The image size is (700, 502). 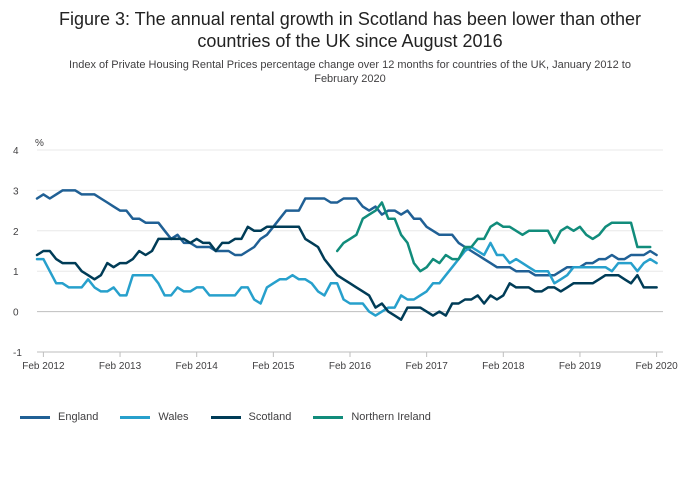 I want to click on x-tick-label: Feb 2014, so click(x=197, y=366).